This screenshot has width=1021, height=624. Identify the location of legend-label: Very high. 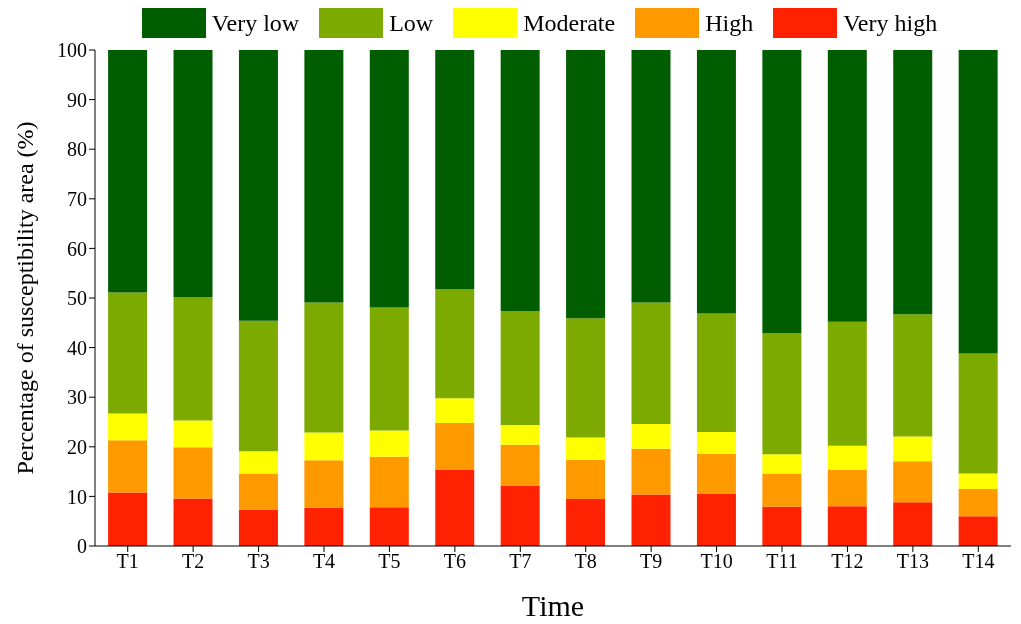
(890, 23).